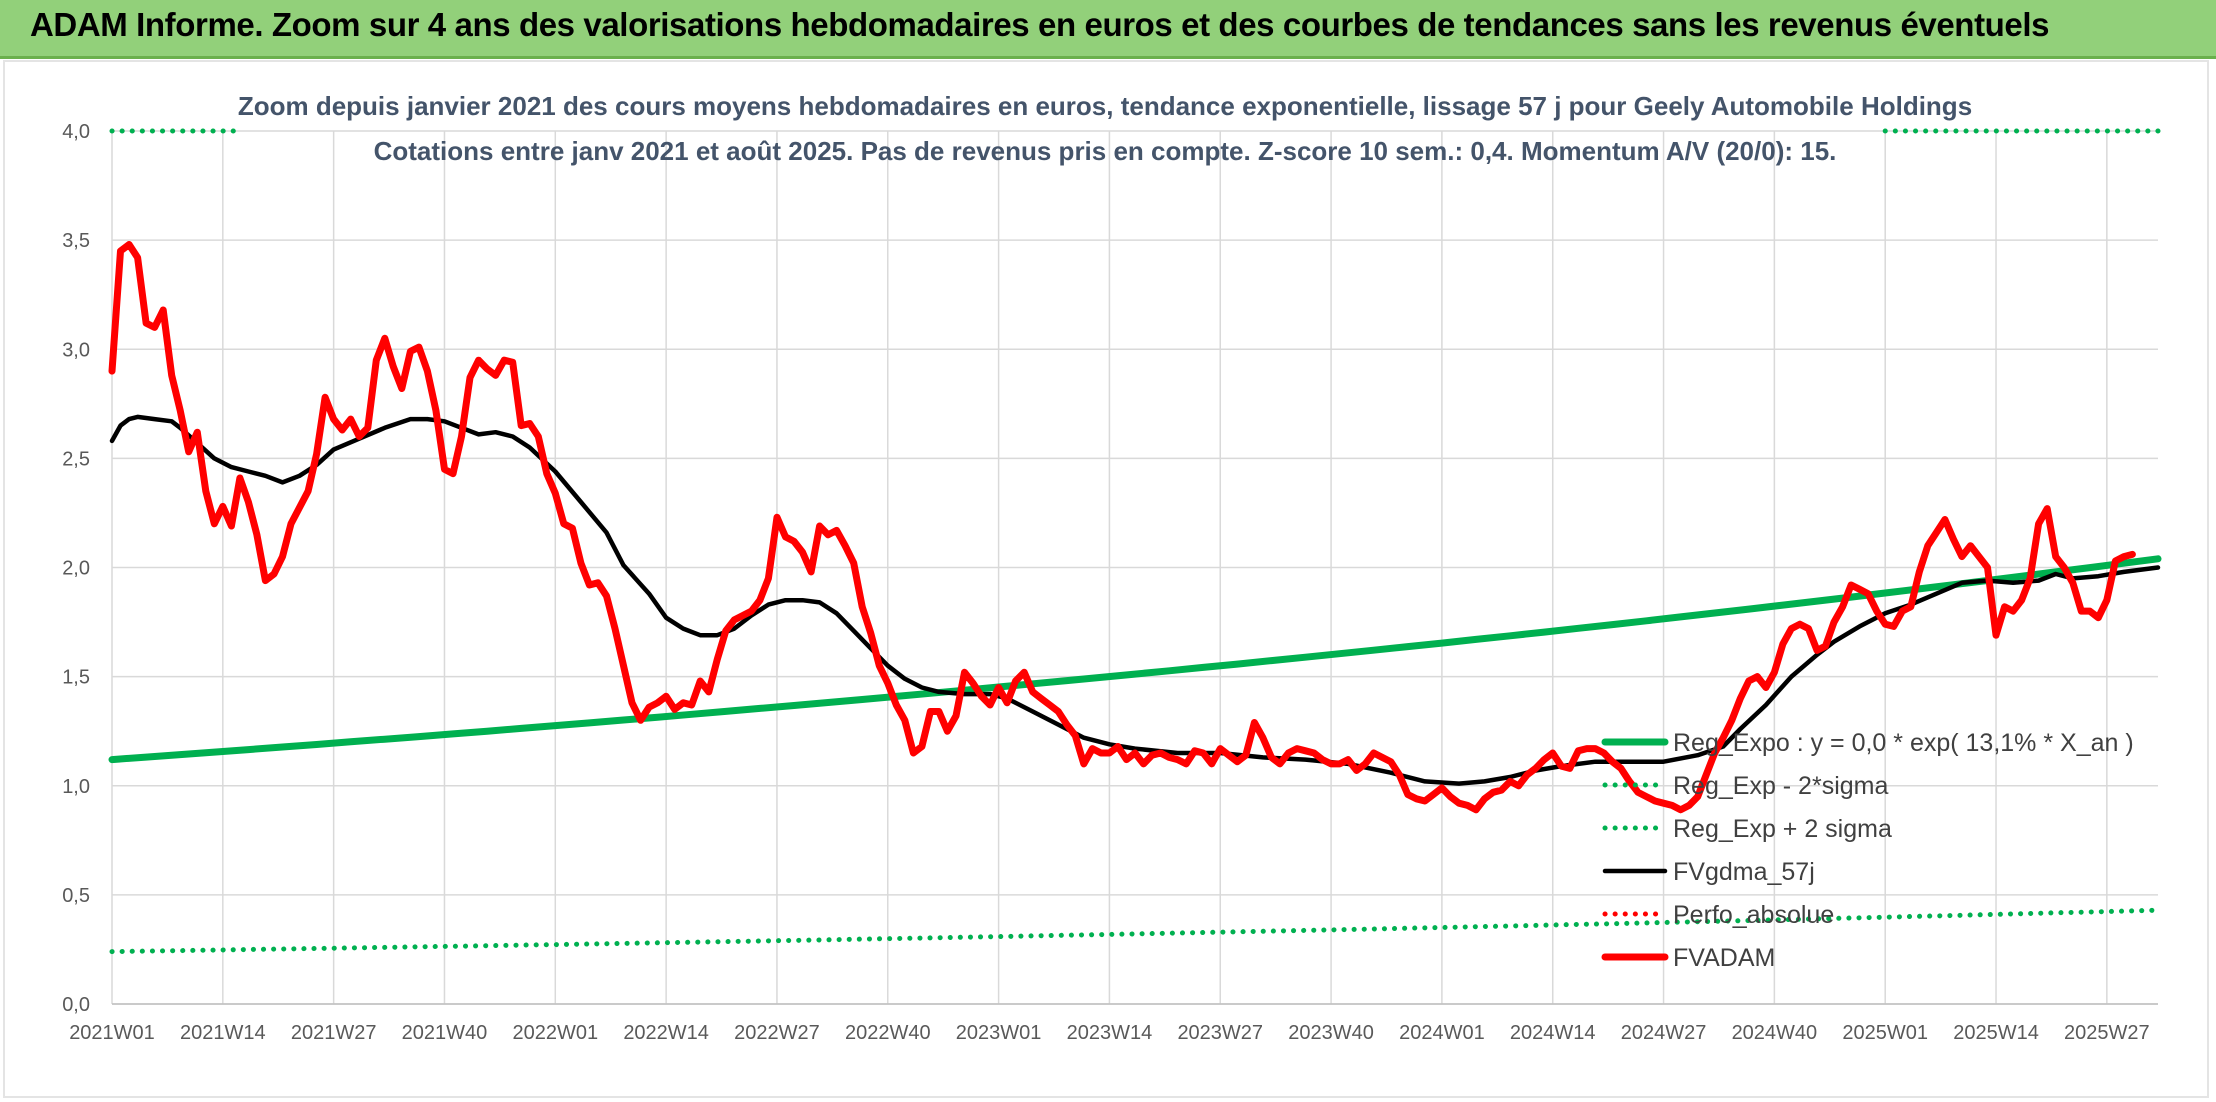 This screenshot has width=2216, height=1102. Describe the element at coordinates (1753, 915) in the screenshot. I see `legend-label: Perfo_absolue` at that location.